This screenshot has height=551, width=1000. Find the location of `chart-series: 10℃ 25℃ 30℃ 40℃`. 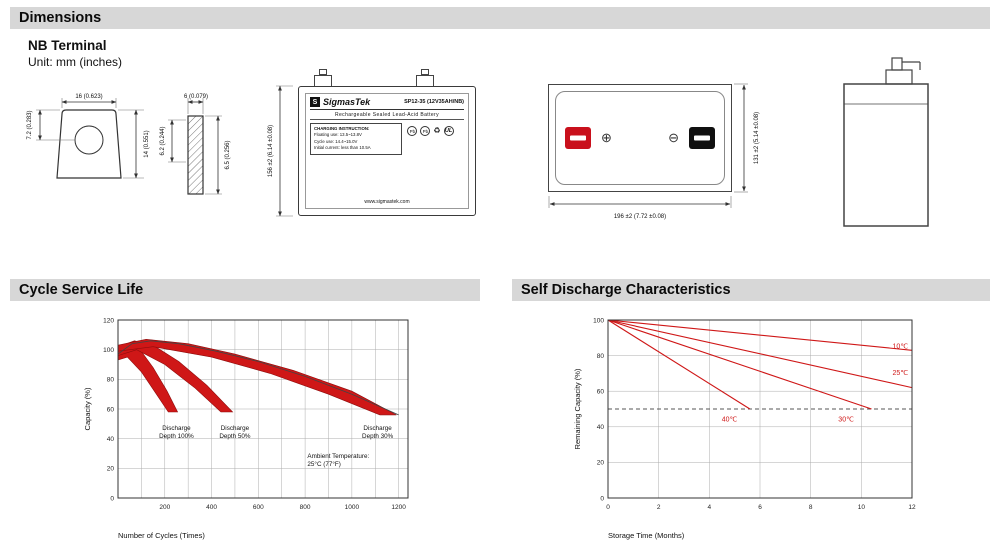

chart-series: 10℃ 25℃ 30℃ 40℃ is located at coordinates (760, 371).